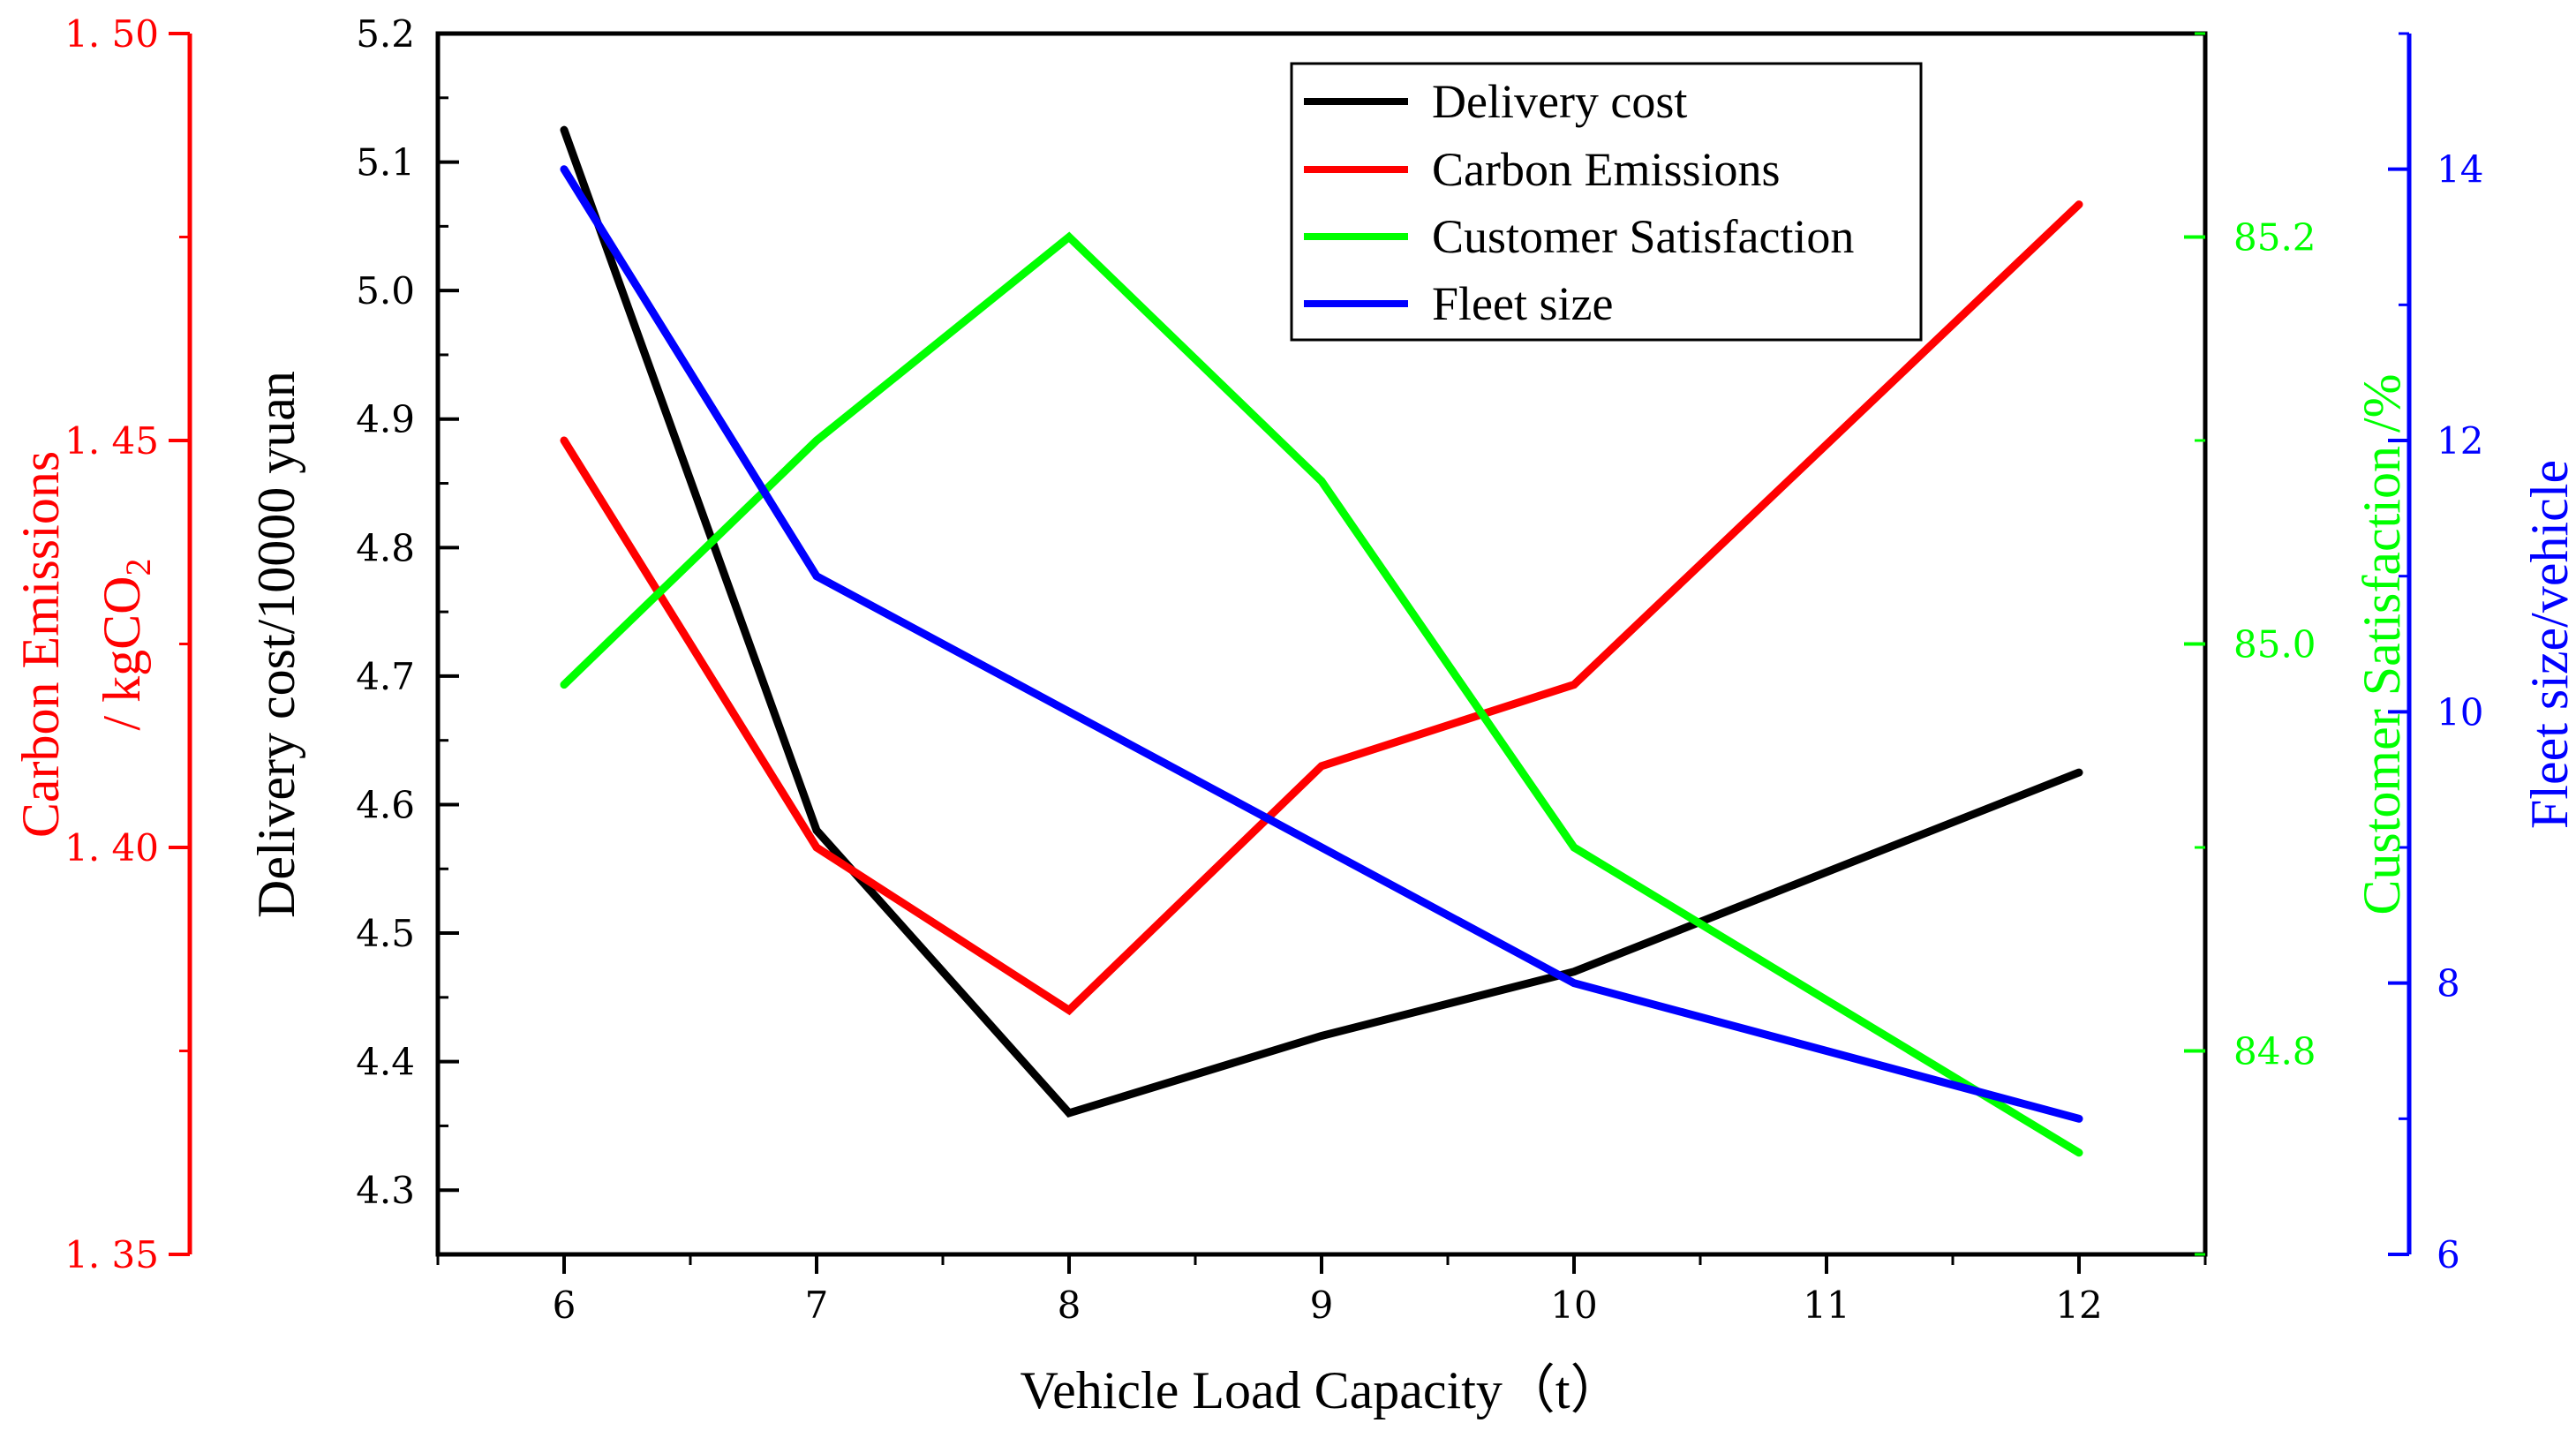 This screenshot has width=2576, height=1438. Describe the element at coordinates (2275, 1051) in the screenshot. I see `satisfaction-tick-label: 84.8` at that location.